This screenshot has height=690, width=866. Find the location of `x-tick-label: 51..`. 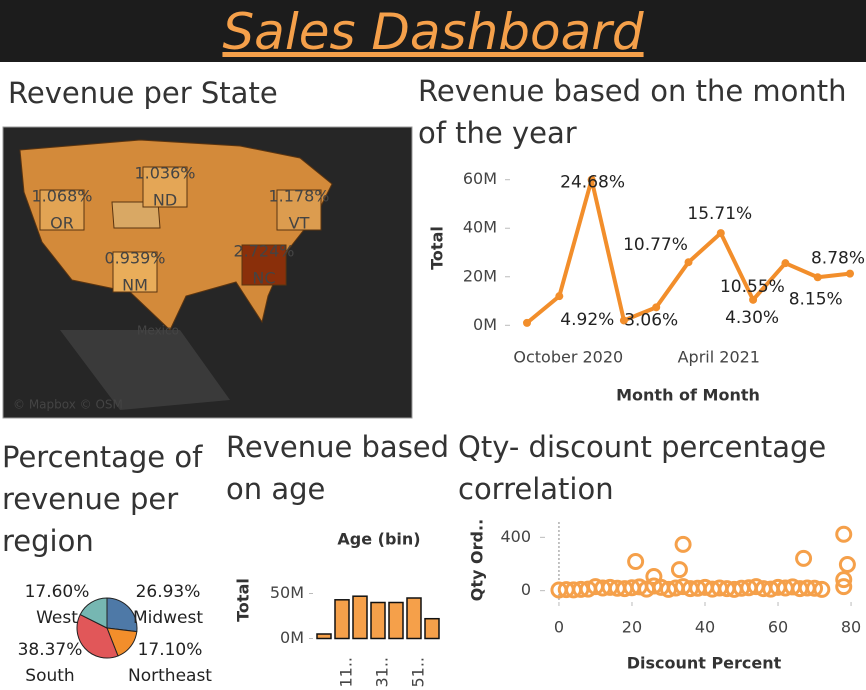

x-tick-label: 51.. is located at coordinates (418, 672).